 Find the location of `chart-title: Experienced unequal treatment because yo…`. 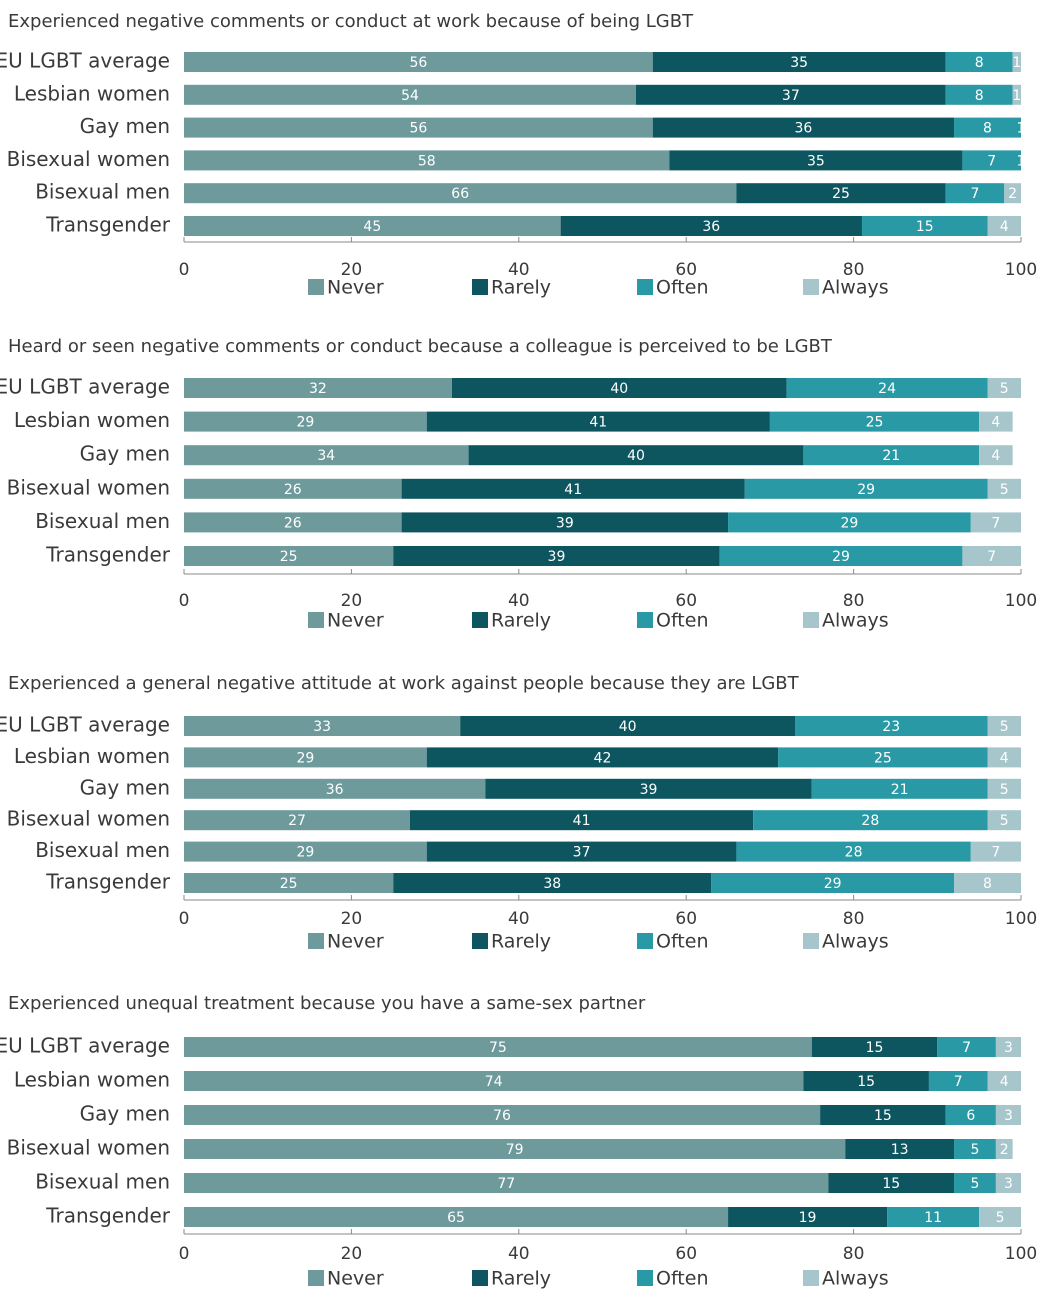

chart-title: Experienced unequal treatment because yo… is located at coordinates (327, 1003).